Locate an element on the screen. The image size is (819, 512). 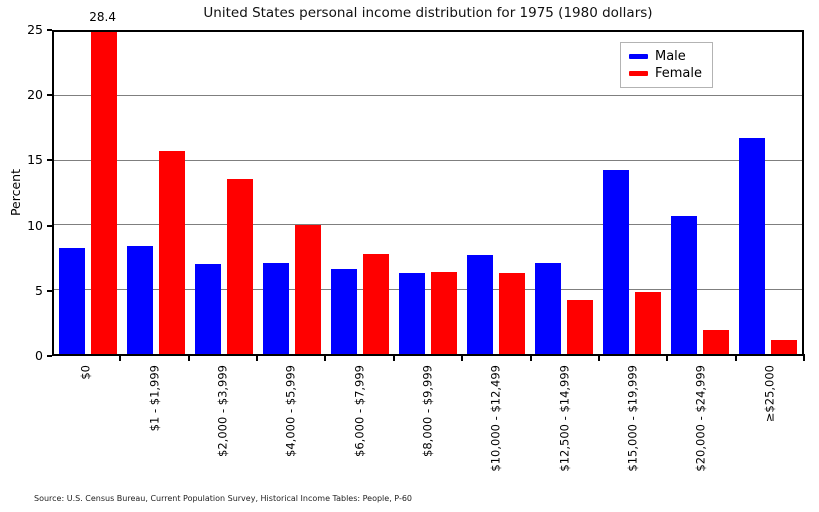
y-tick-label-0: 0 is located at coordinates (39, 355).